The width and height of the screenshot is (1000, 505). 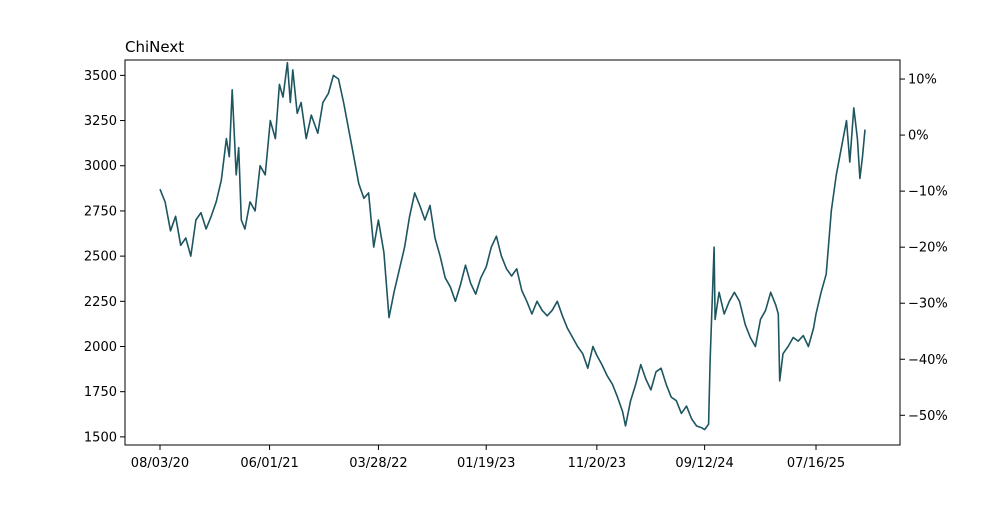 I want to click on right-y-axis: 10% 0% −10% −20% −30% −40% −50%, so click(x=924, y=248).